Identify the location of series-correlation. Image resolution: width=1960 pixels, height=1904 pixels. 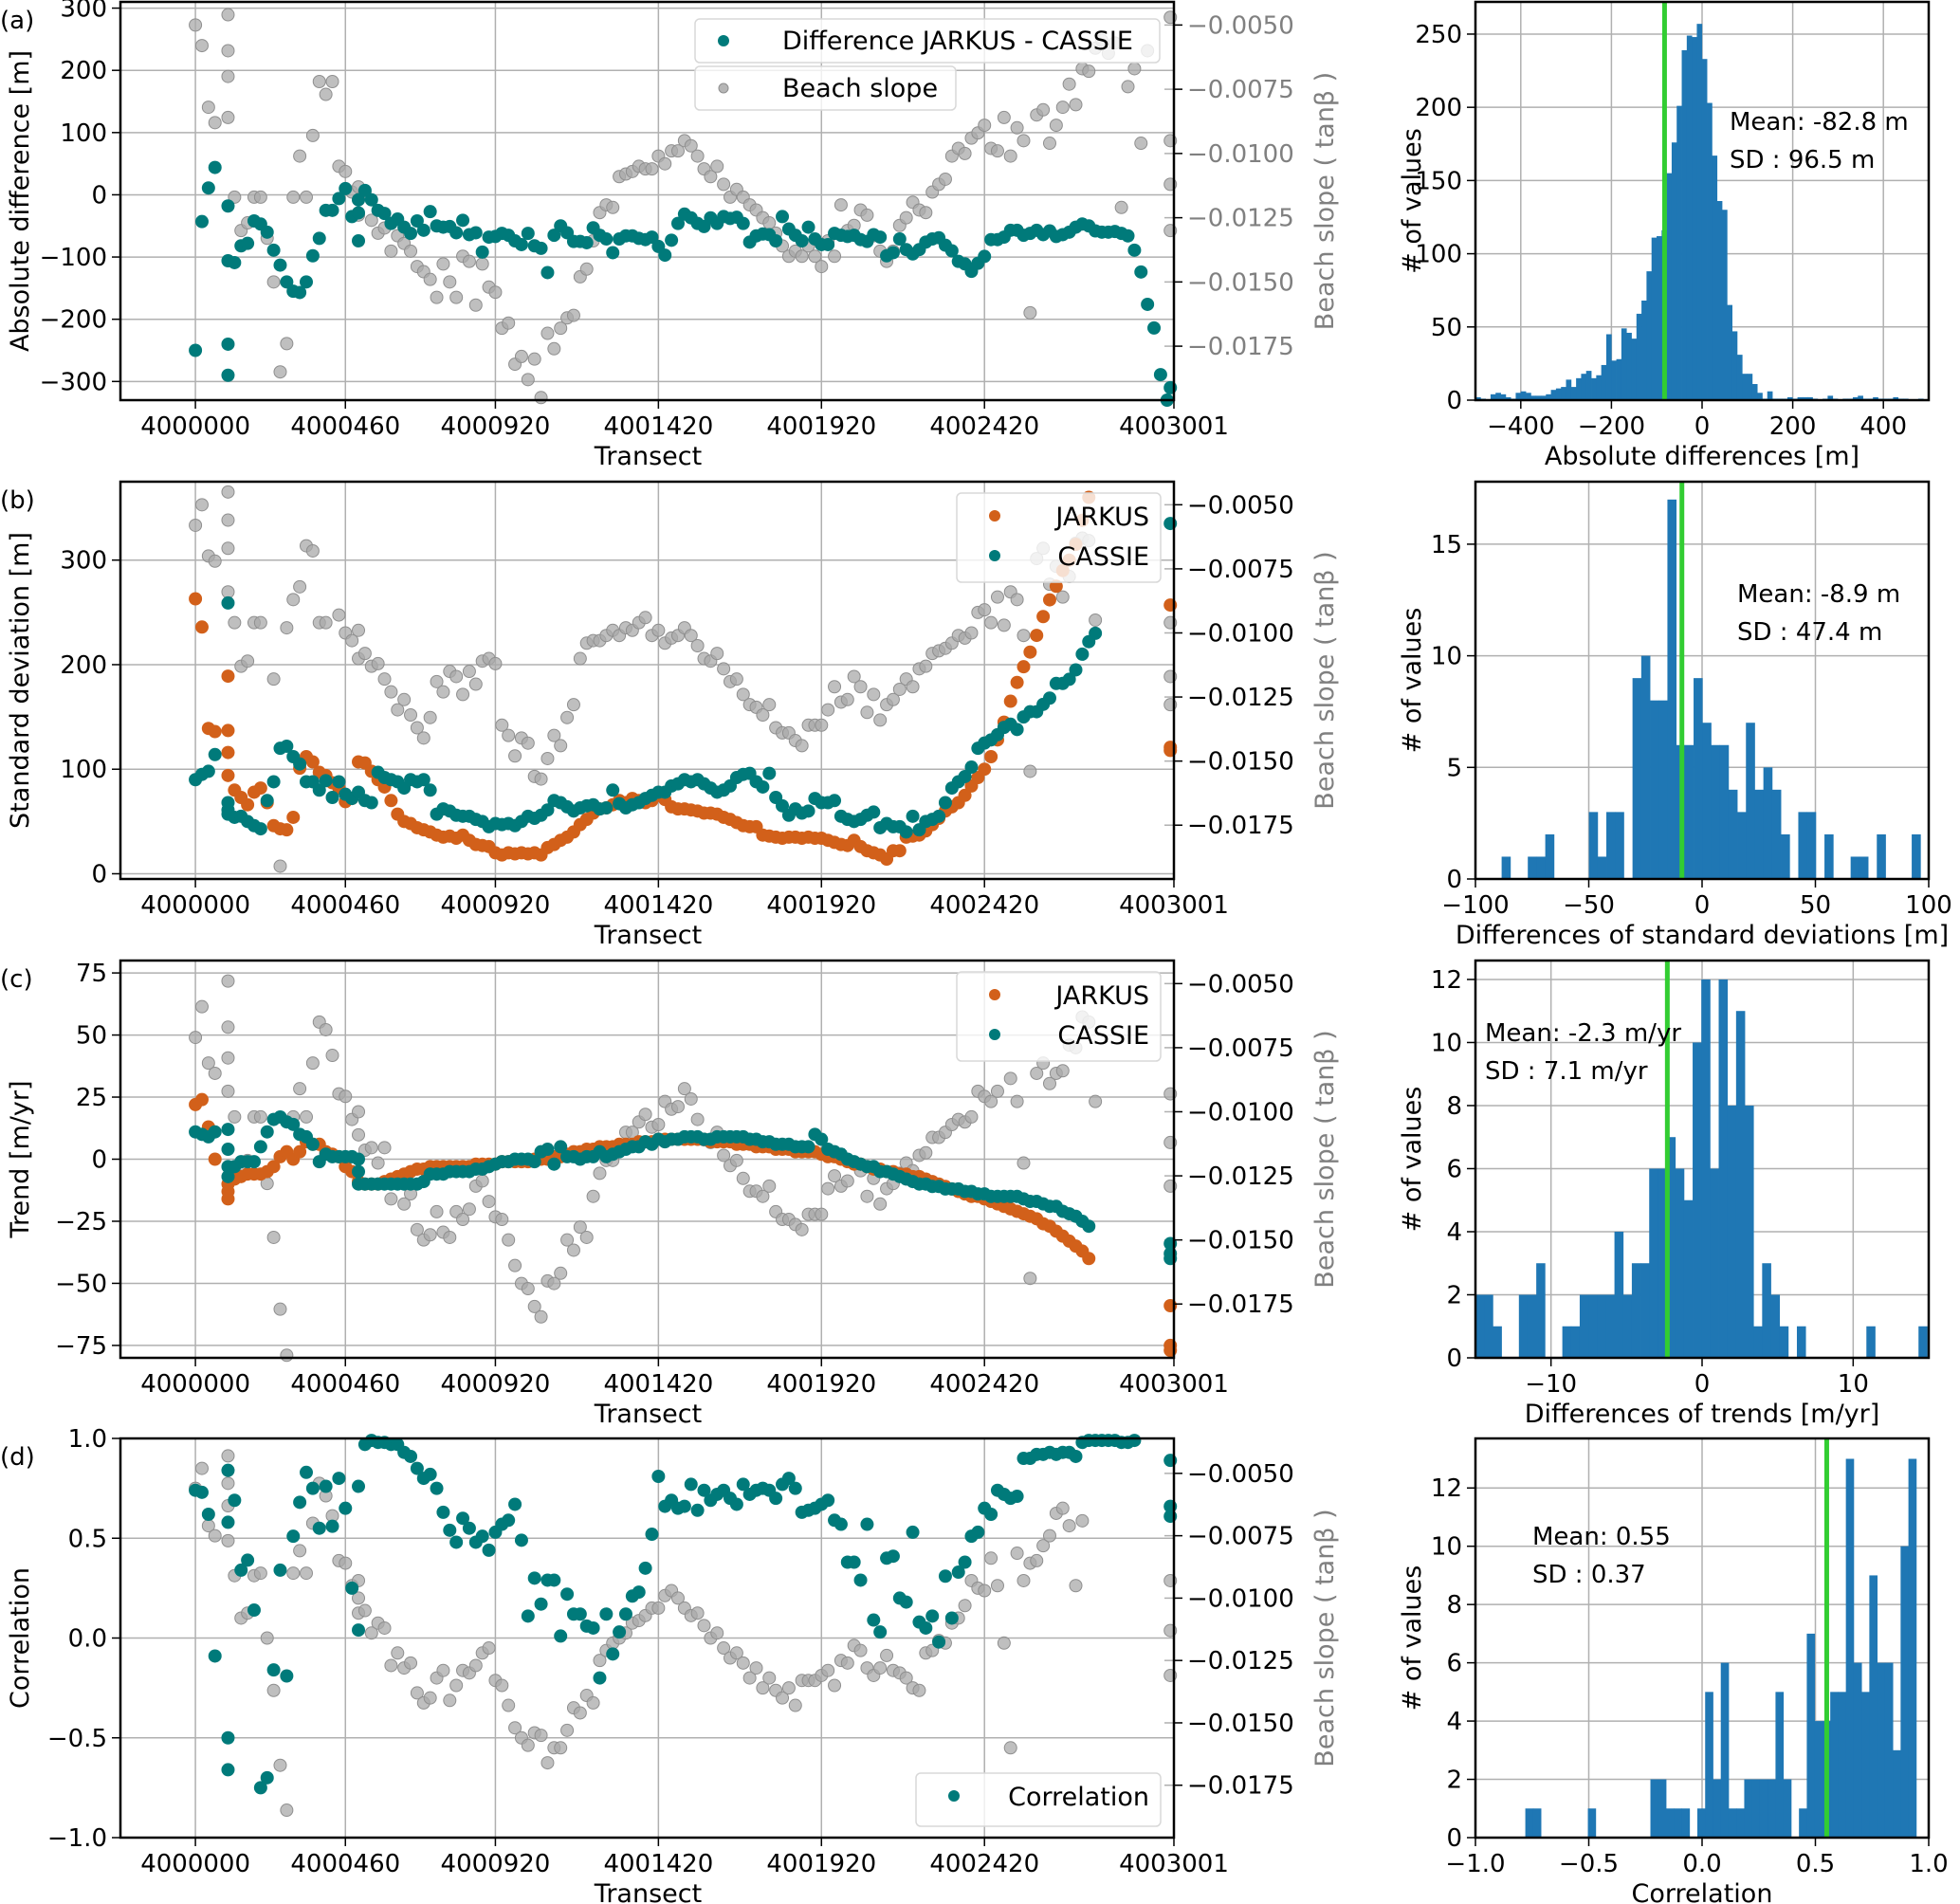
(683, 1615).